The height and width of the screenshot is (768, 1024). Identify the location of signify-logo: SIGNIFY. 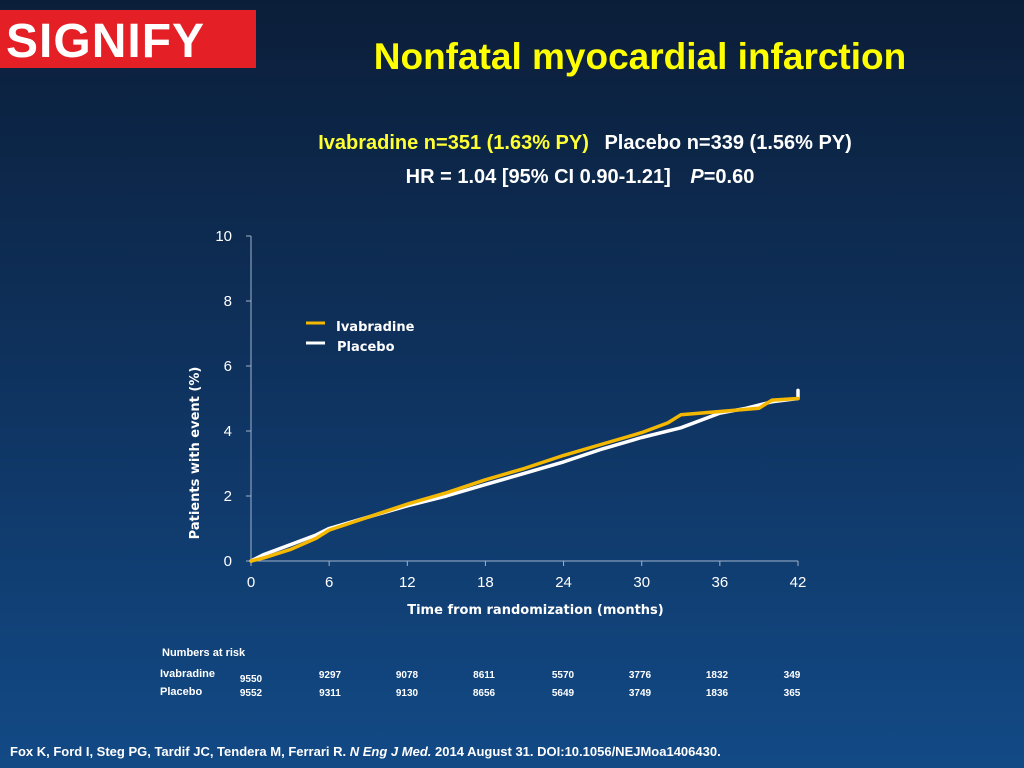
(128, 39).